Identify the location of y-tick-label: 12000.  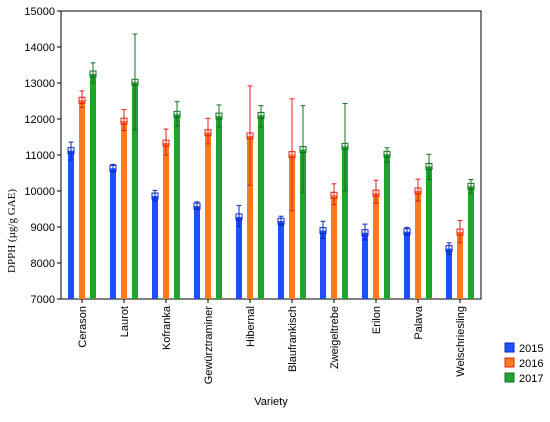
(39, 120).